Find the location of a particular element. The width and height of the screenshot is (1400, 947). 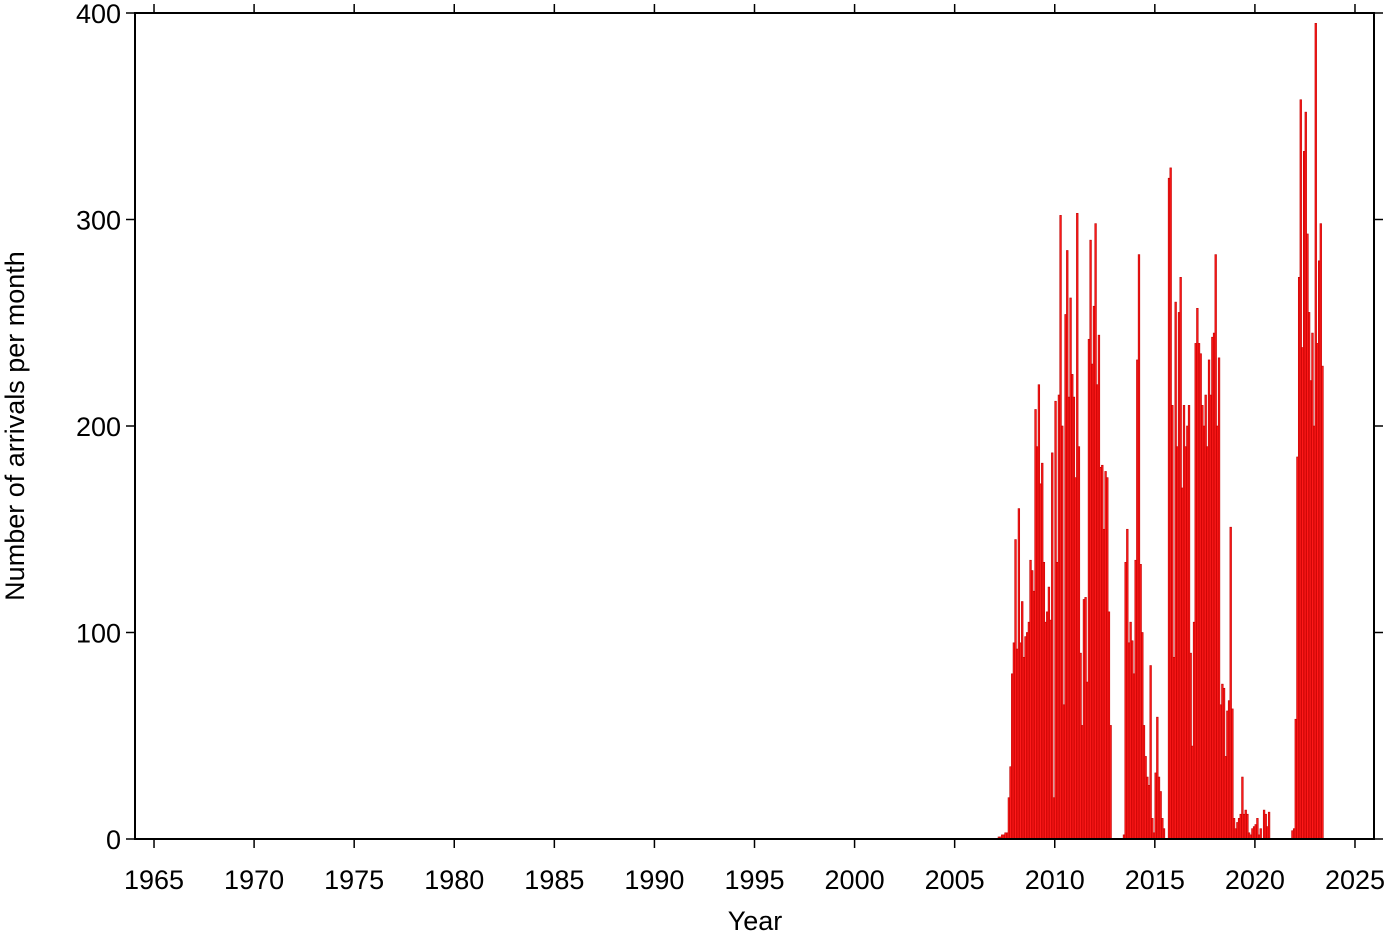

y-tick-label: 200 is located at coordinates (98, 427).